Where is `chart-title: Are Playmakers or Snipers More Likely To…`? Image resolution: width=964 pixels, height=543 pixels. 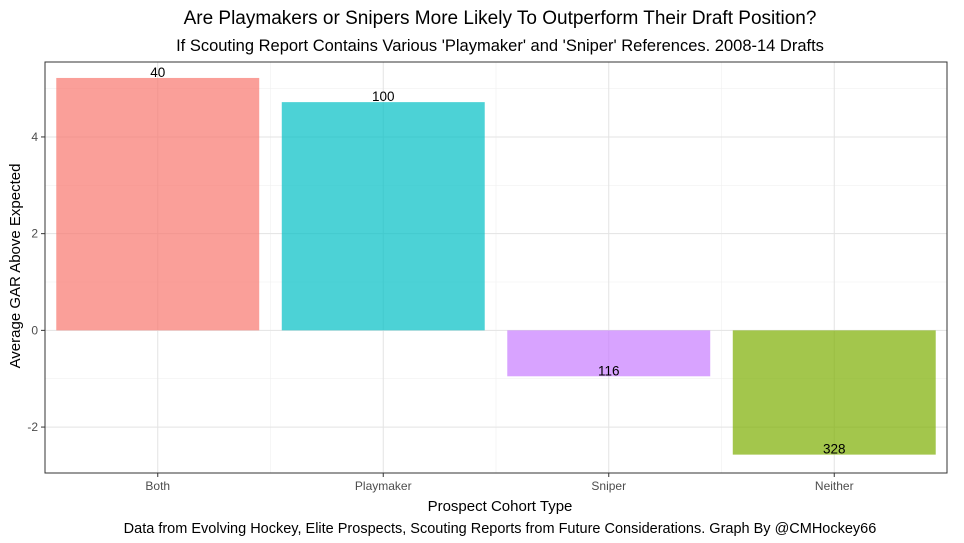
chart-title: Are Playmakers or Snipers More Likely To… is located at coordinates (500, 18).